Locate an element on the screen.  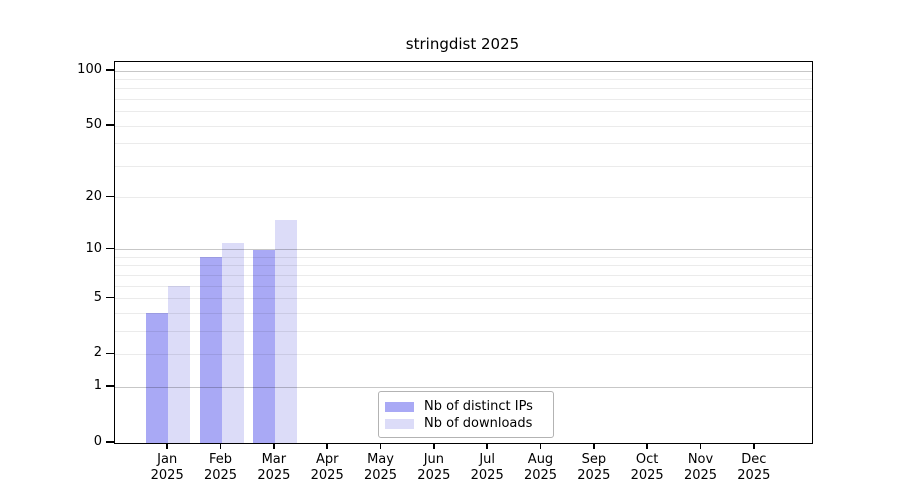
x-tick-label-sep: Sep 2025 is located at coordinates (594, 468).